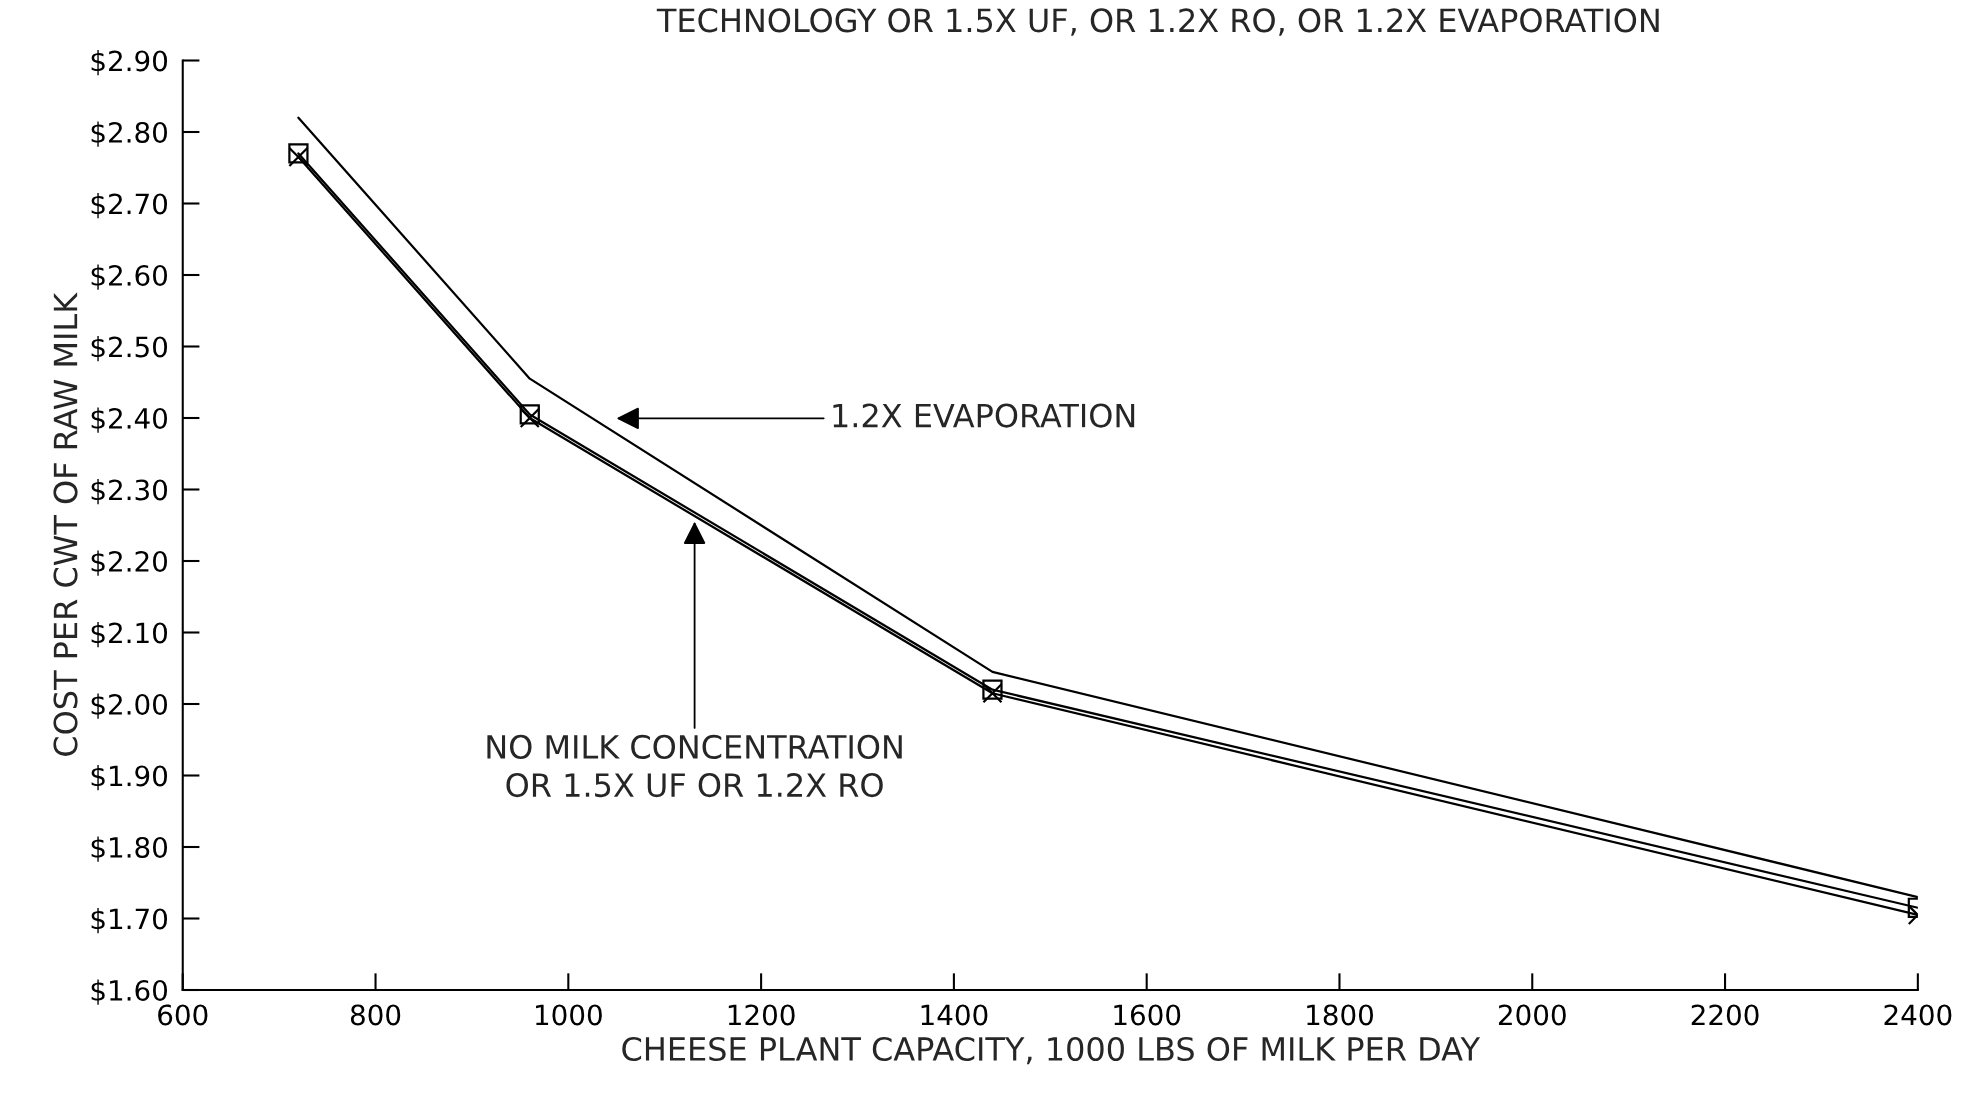  What do you see at coordinates (1725, 1015) in the screenshot?
I see `x-tick-label: 2200` at bounding box center [1725, 1015].